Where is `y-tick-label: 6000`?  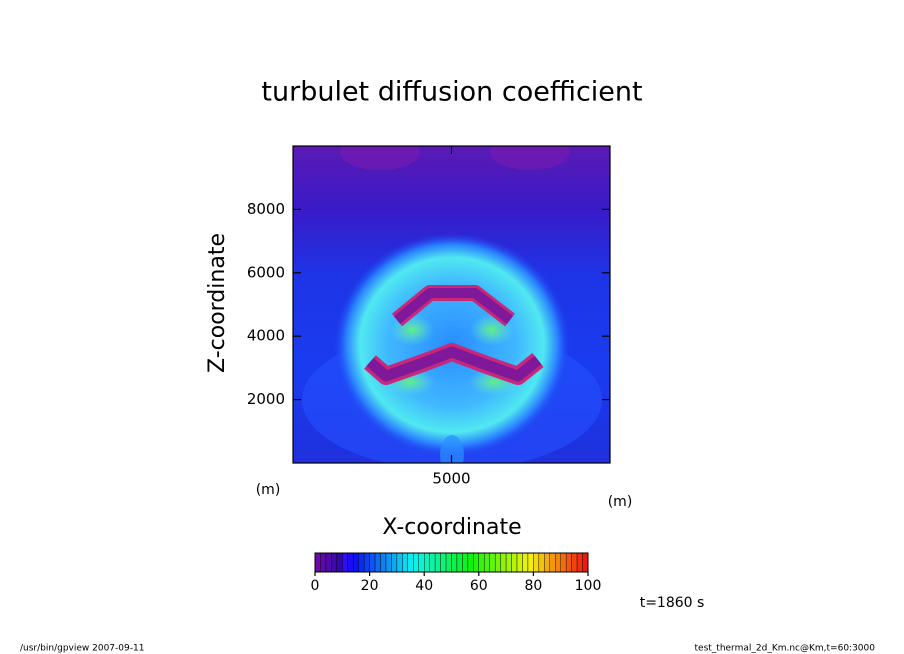 y-tick-label: 6000 is located at coordinates (266, 272).